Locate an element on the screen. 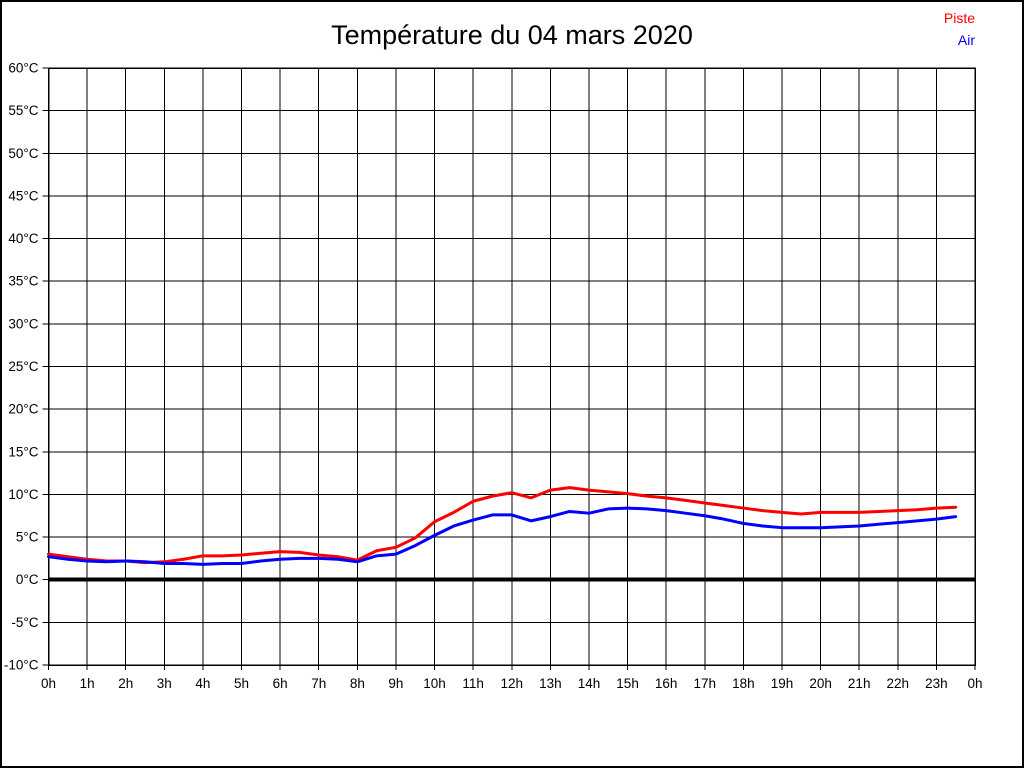 Image resolution: width=1024 pixels, height=768 pixels. air-line is located at coordinates (502, 536).